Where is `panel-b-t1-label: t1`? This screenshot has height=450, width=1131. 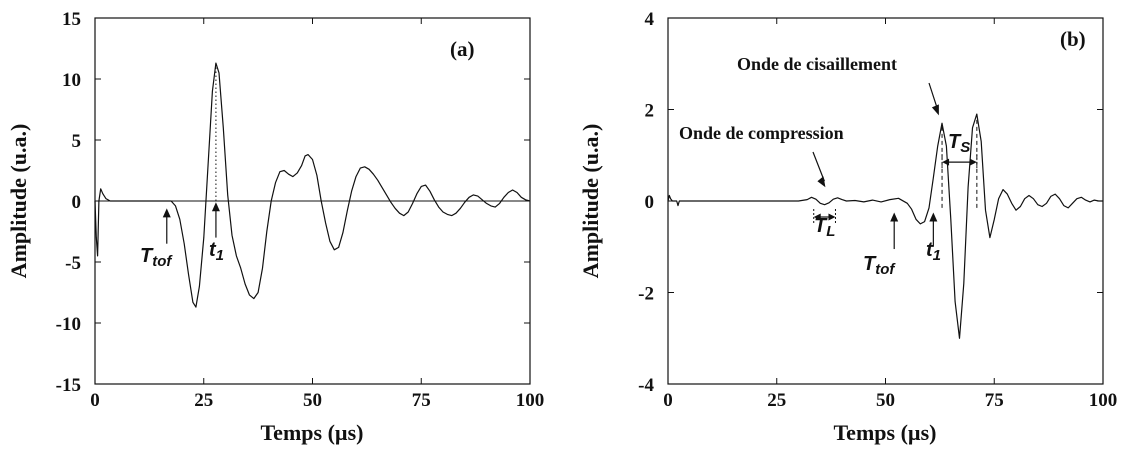 panel-b-t1-label: t1 is located at coordinates (933, 251).